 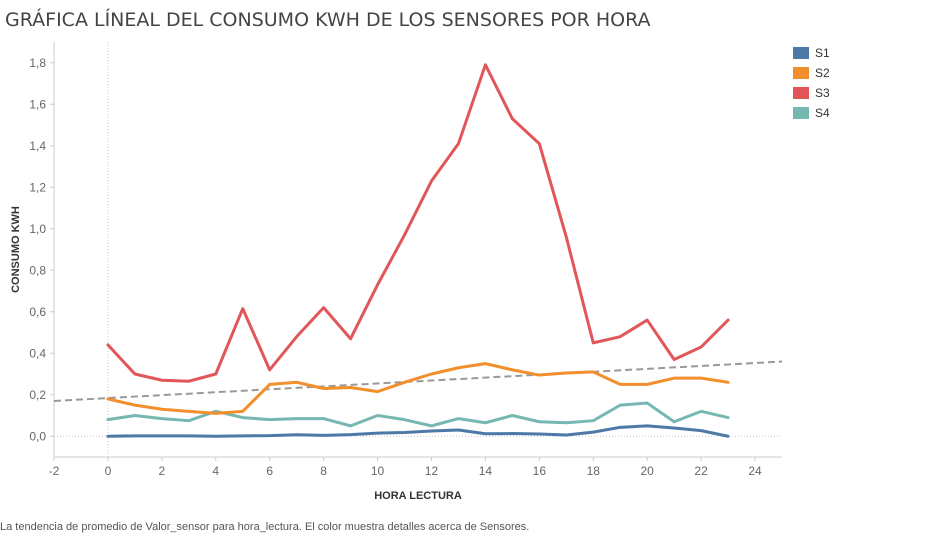 I want to click on y-tick-label: 0,4, so click(x=37, y=353).